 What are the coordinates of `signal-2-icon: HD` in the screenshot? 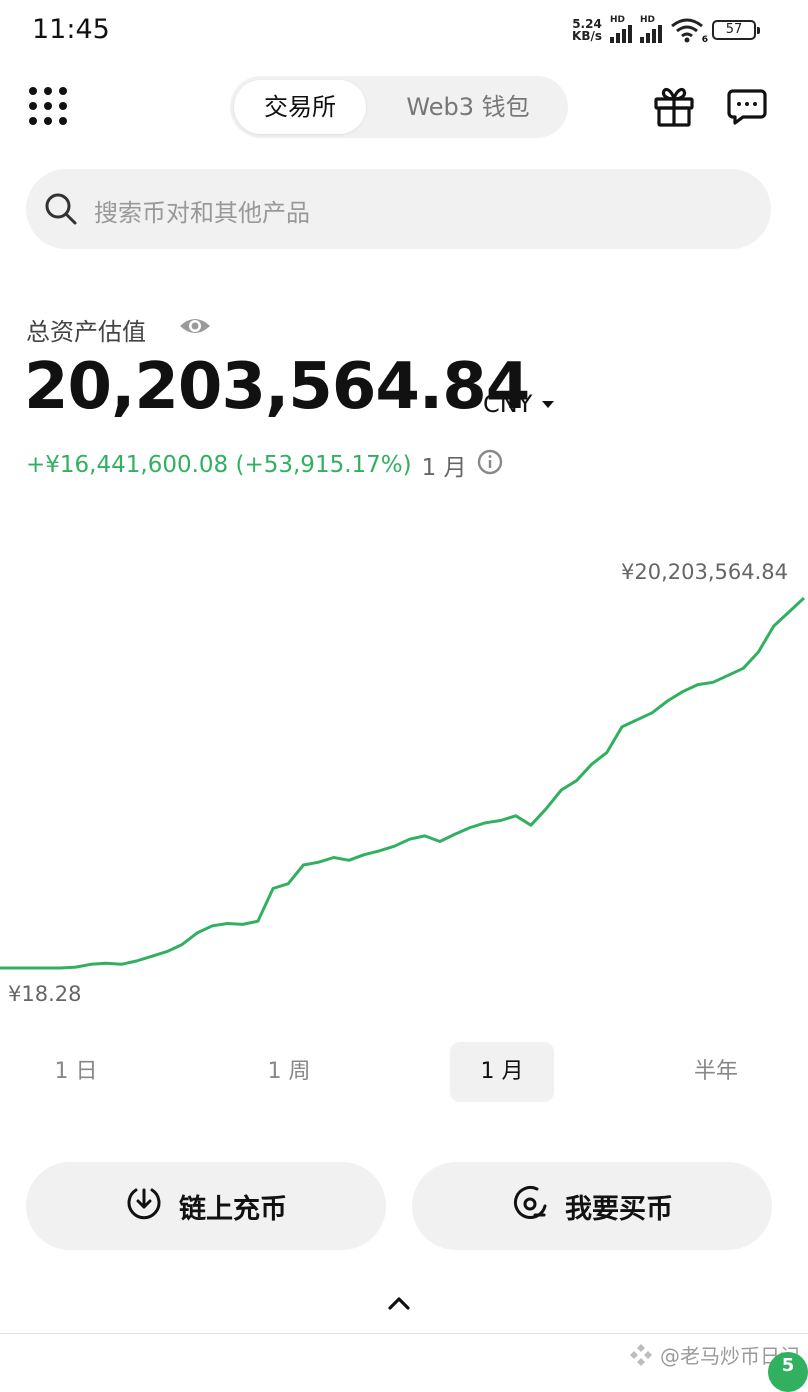 It's located at (651, 29).